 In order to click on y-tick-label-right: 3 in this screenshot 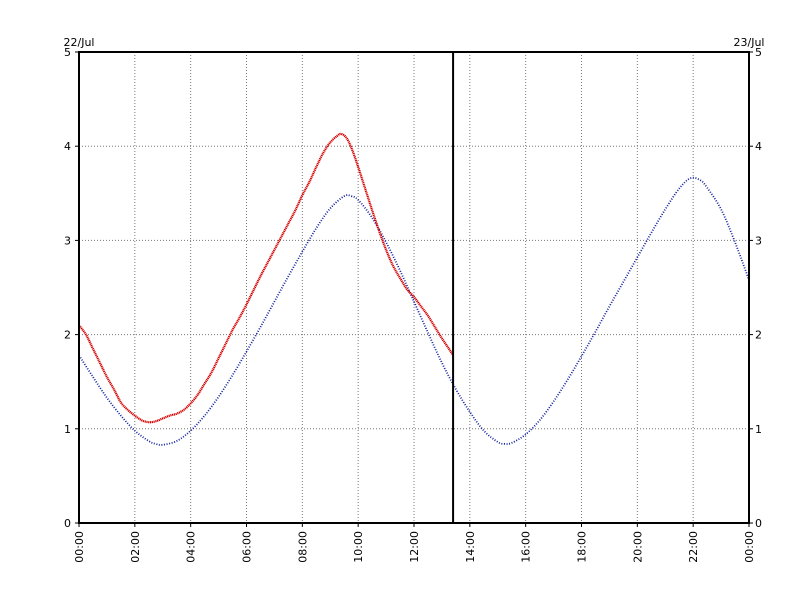, I will do `click(758, 240)`.